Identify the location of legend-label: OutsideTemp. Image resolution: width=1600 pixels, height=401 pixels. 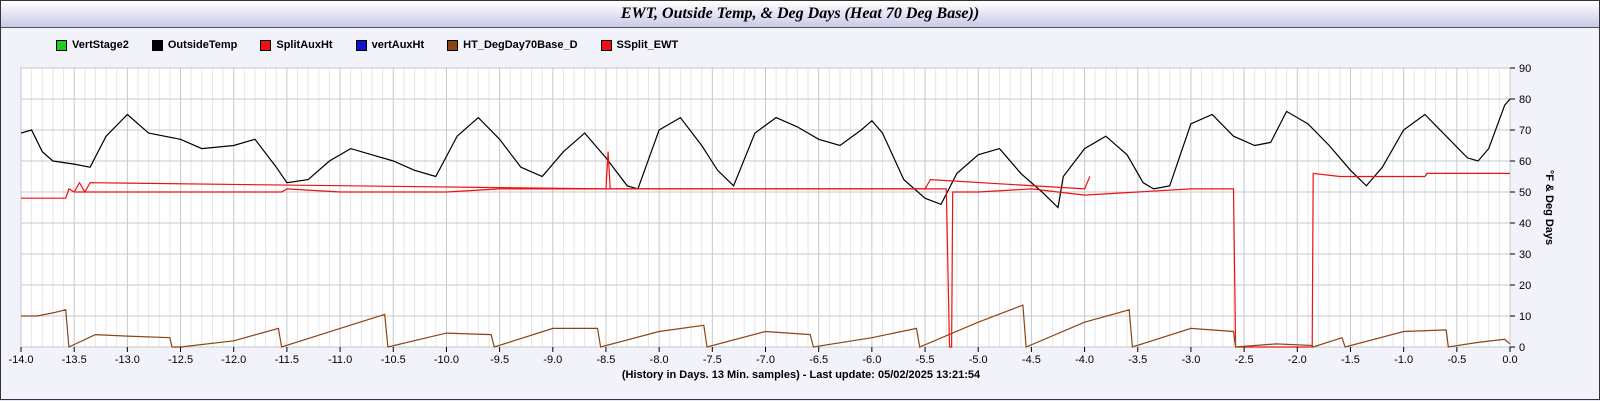
(202, 45).